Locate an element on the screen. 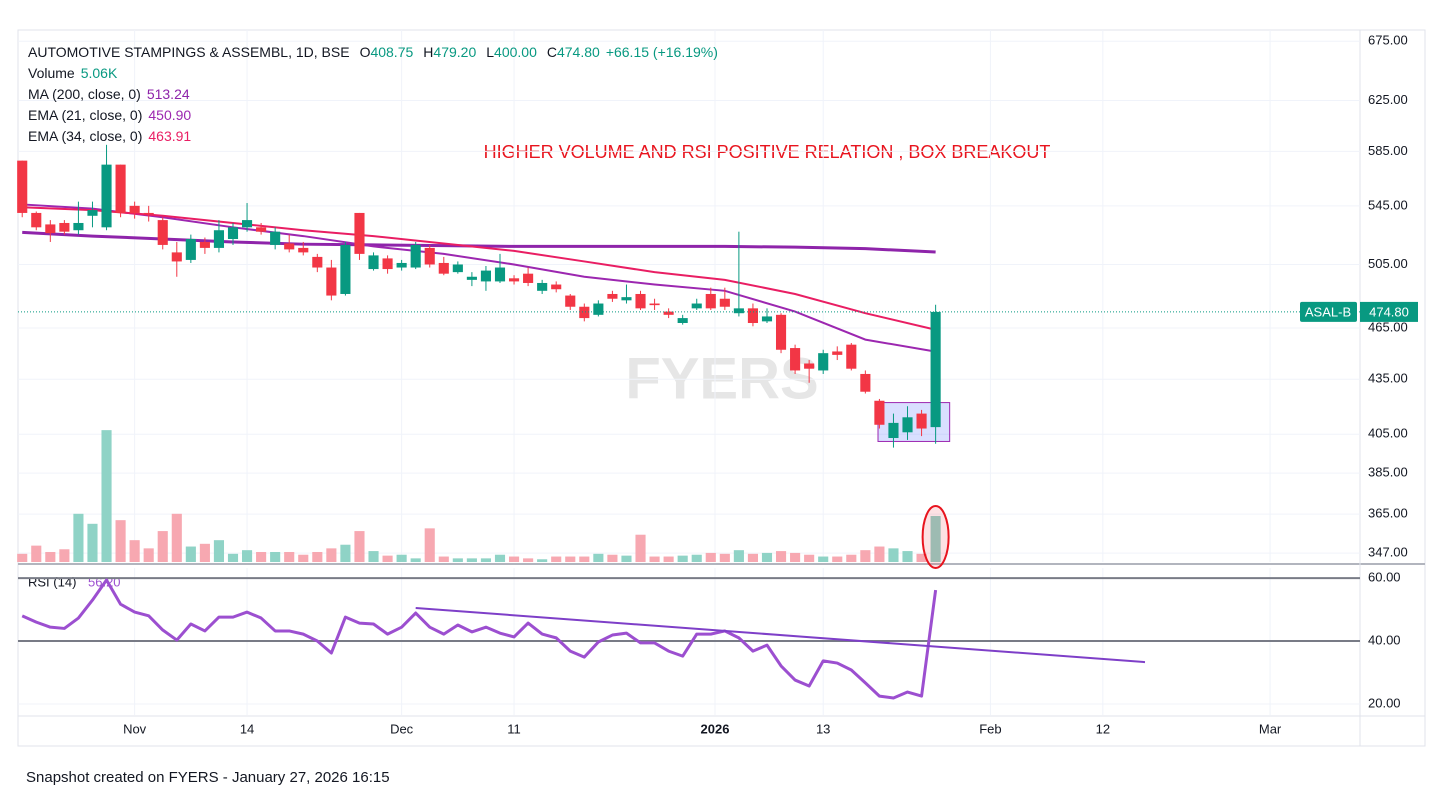  legend-row: Volume 5.06K is located at coordinates (373, 73).